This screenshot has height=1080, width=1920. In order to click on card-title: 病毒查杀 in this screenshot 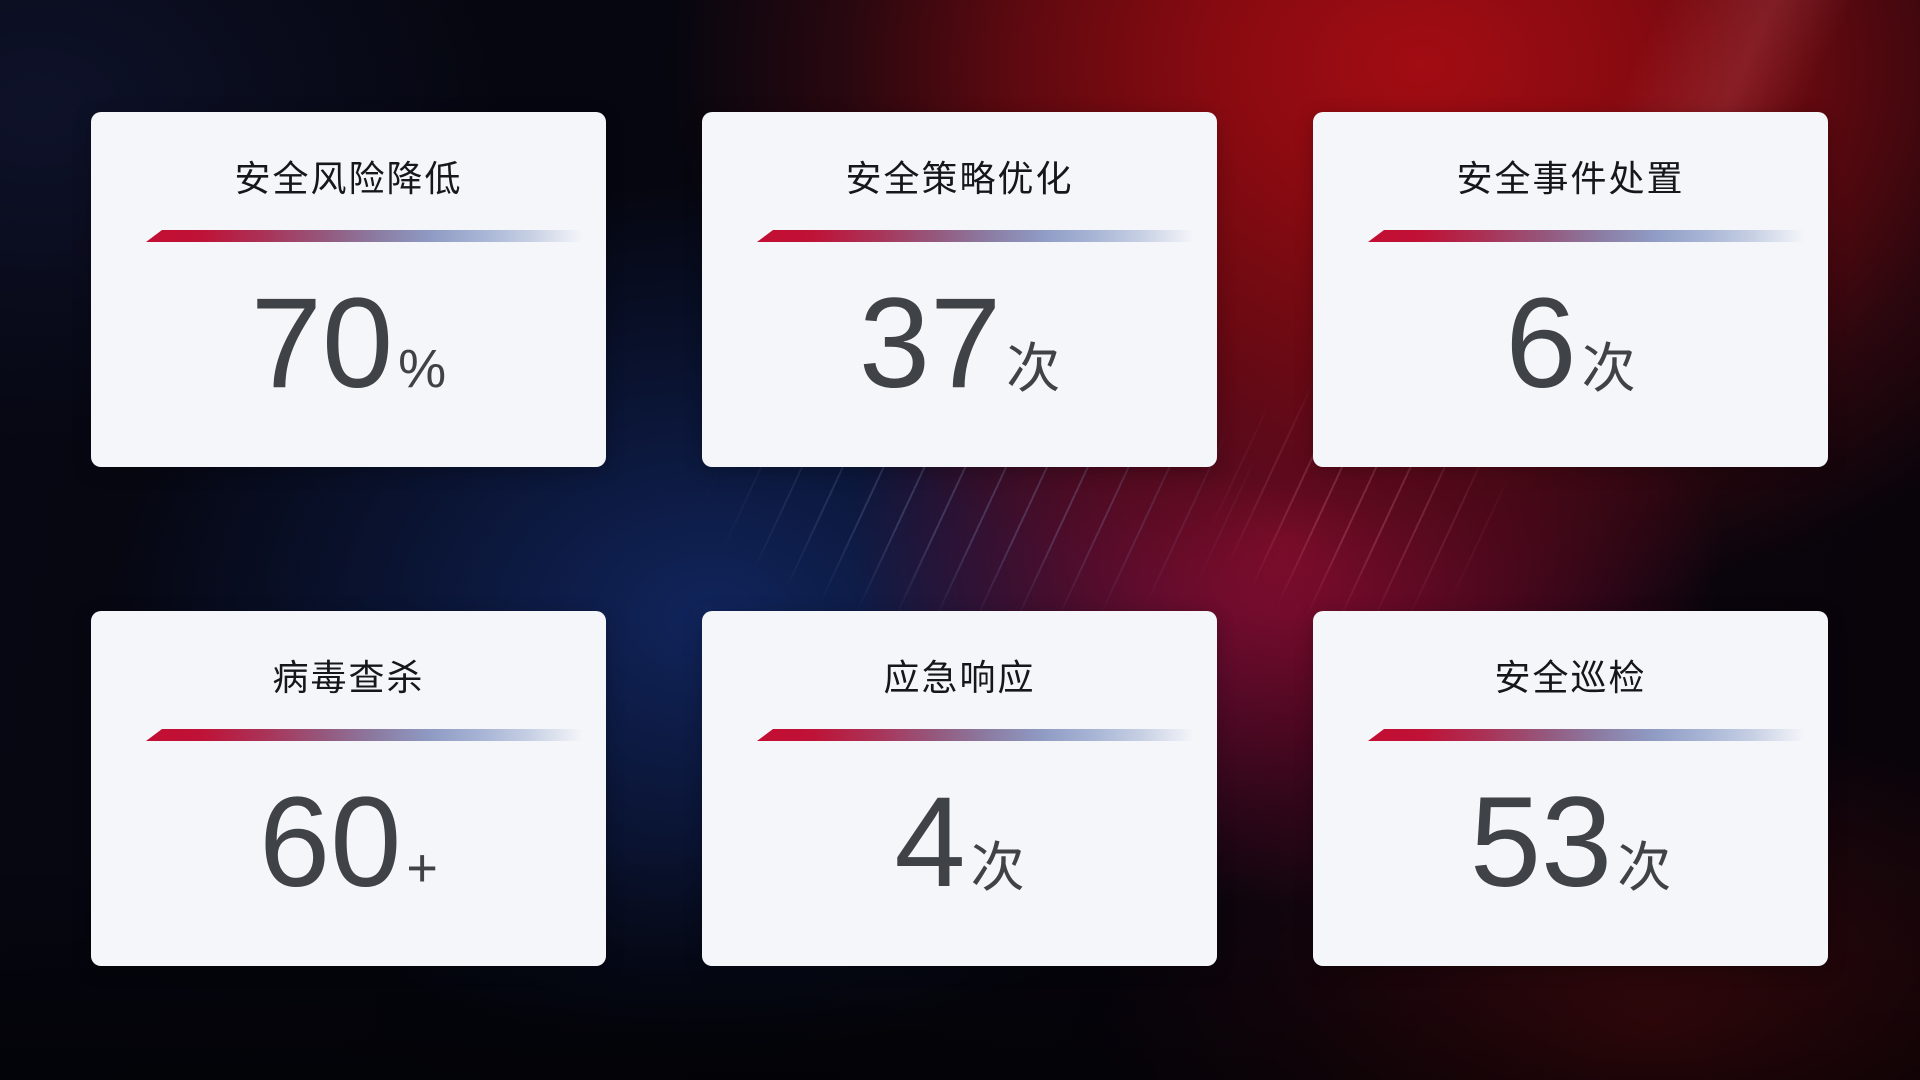, I will do `click(348, 677)`.